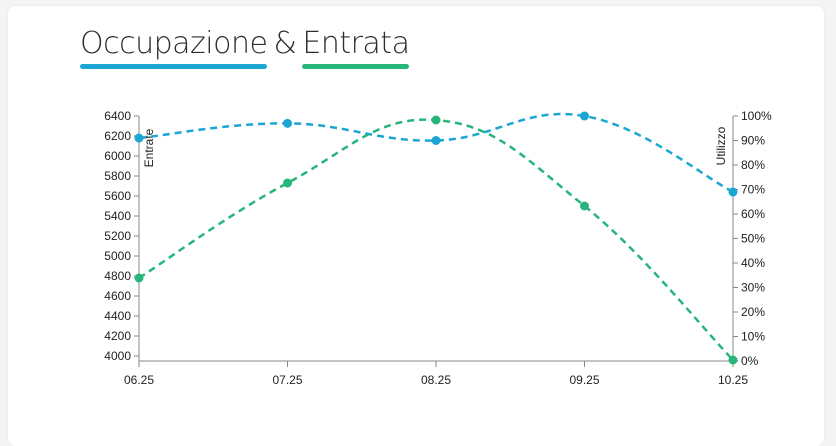 The height and width of the screenshot is (446, 836). What do you see at coordinates (753, 165) in the screenshot?
I see `right-tick-label: 80%` at bounding box center [753, 165].